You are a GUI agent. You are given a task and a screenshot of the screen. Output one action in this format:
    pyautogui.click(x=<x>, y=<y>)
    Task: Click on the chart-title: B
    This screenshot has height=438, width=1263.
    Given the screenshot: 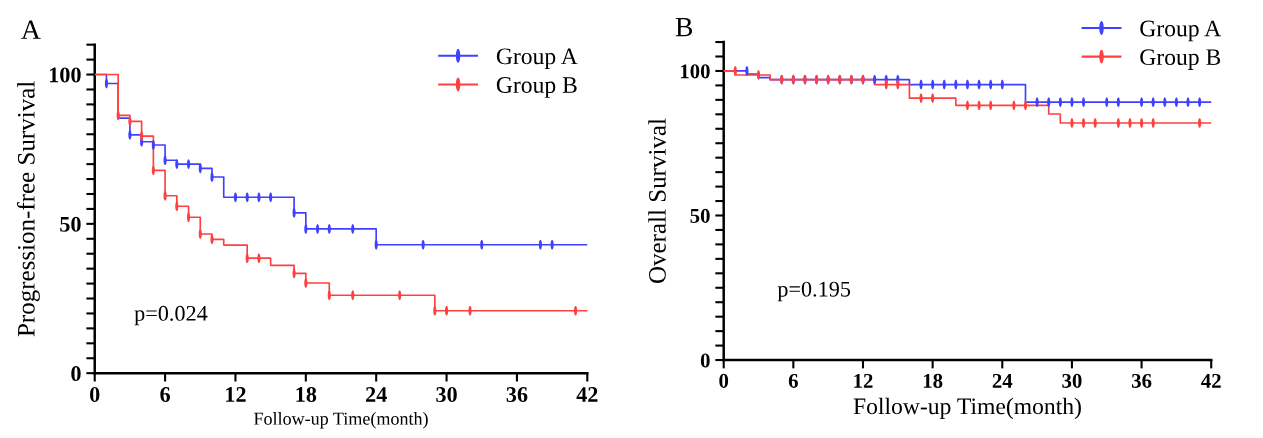 What is the action you would take?
    pyautogui.click(x=684, y=27)
    